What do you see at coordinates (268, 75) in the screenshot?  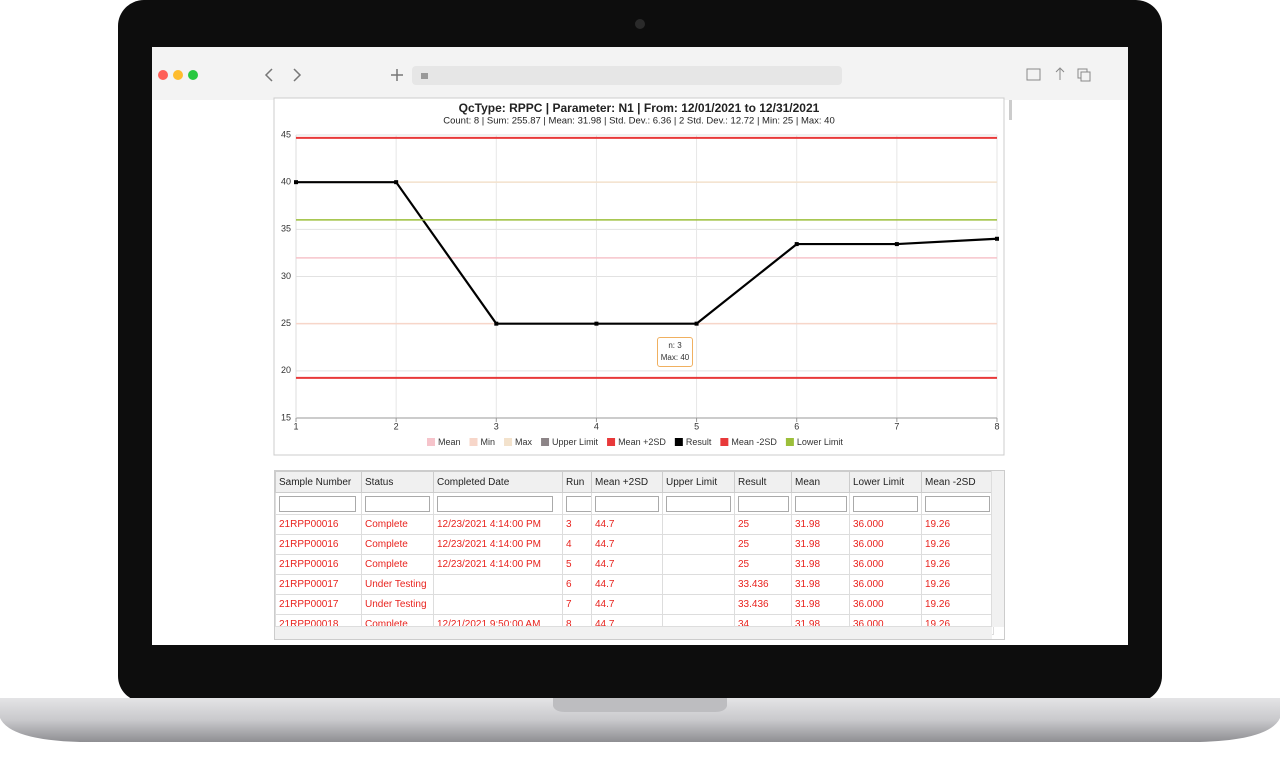 I see `back-button` at bounding box center [268, 75].